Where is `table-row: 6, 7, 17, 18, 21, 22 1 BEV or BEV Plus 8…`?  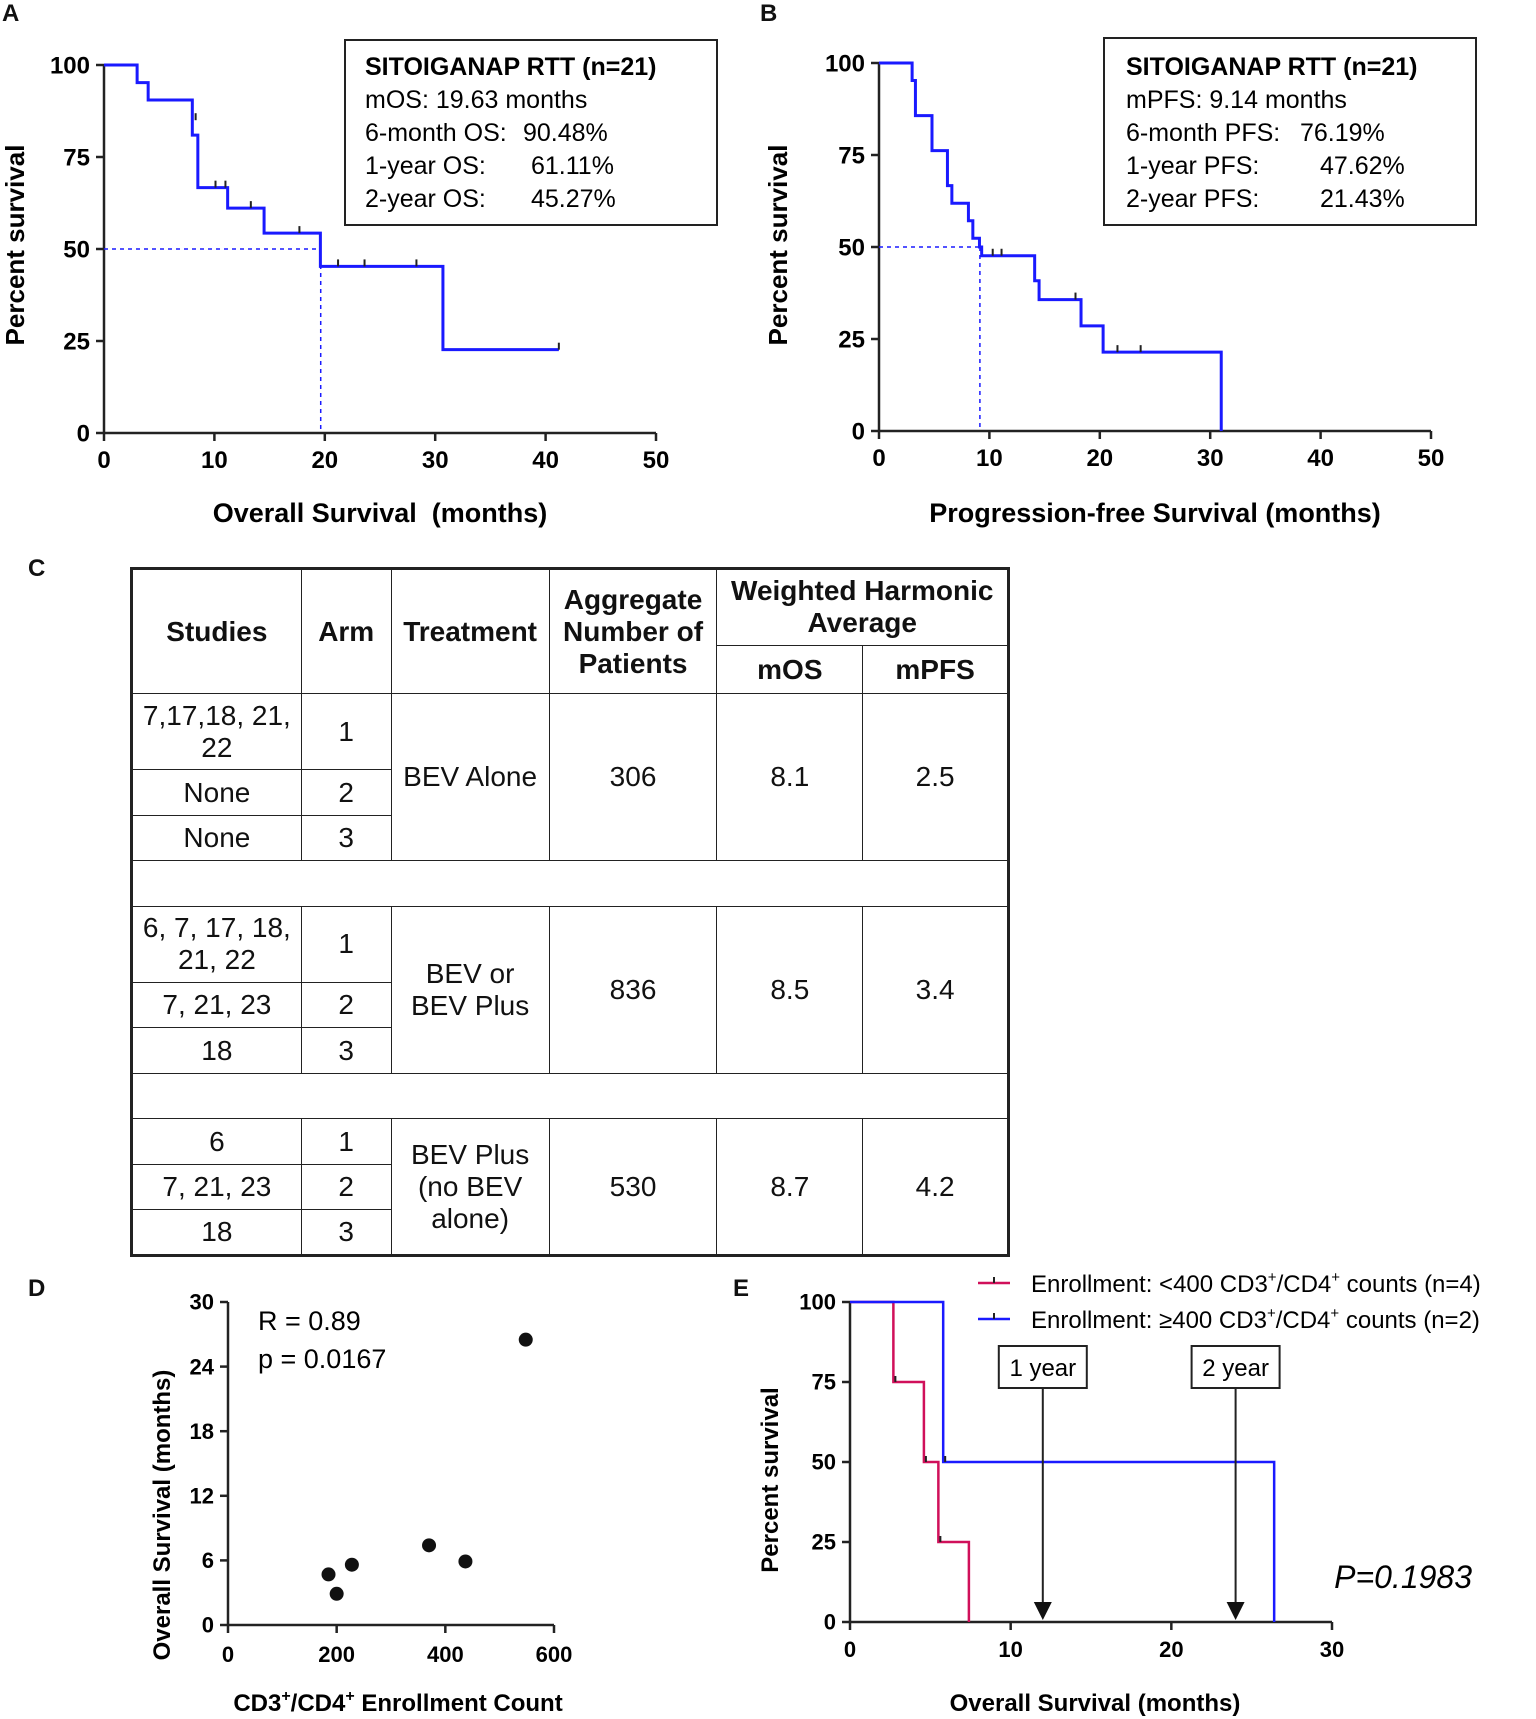
table-row: 6, 7, 17, 18, 21, 22 1 BEV or BEV Plus 8… is located at coordinates (570, 989).